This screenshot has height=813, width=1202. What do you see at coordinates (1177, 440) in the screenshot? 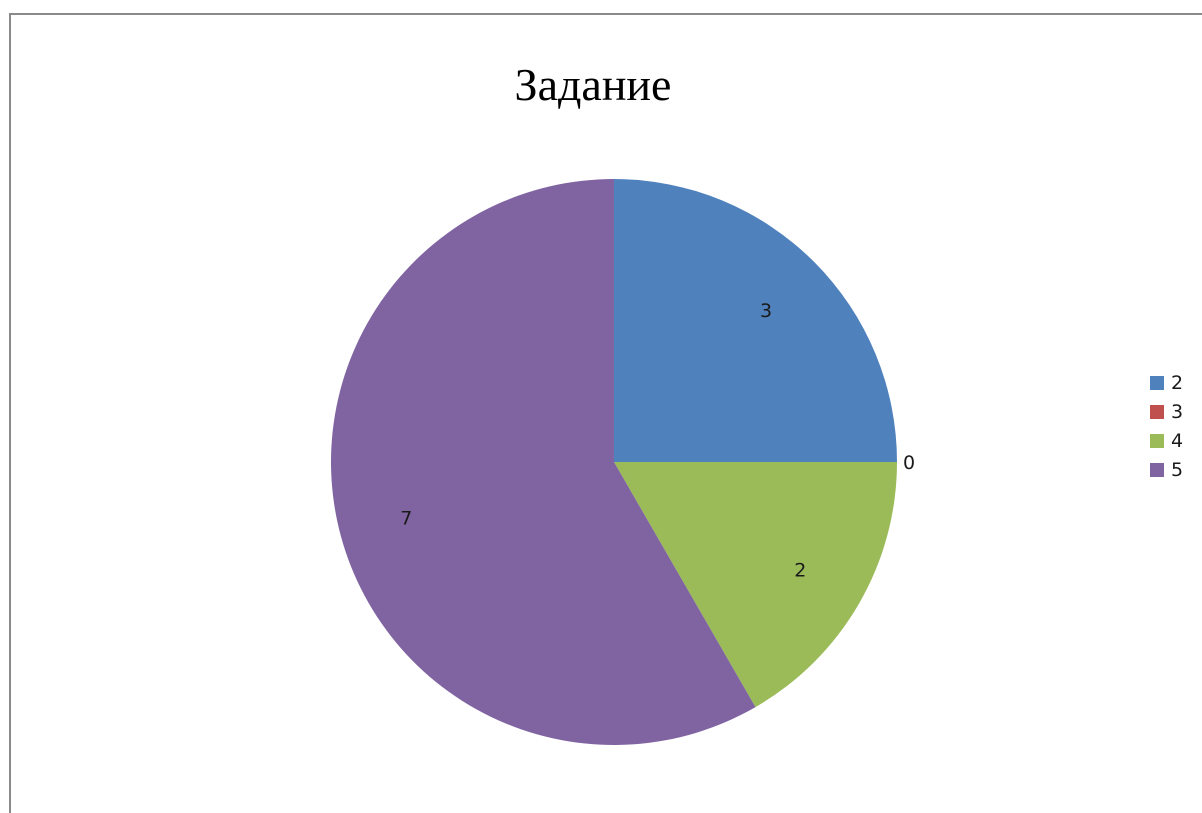
I see `legend-label: 4` at bounding box center [1177, 440].